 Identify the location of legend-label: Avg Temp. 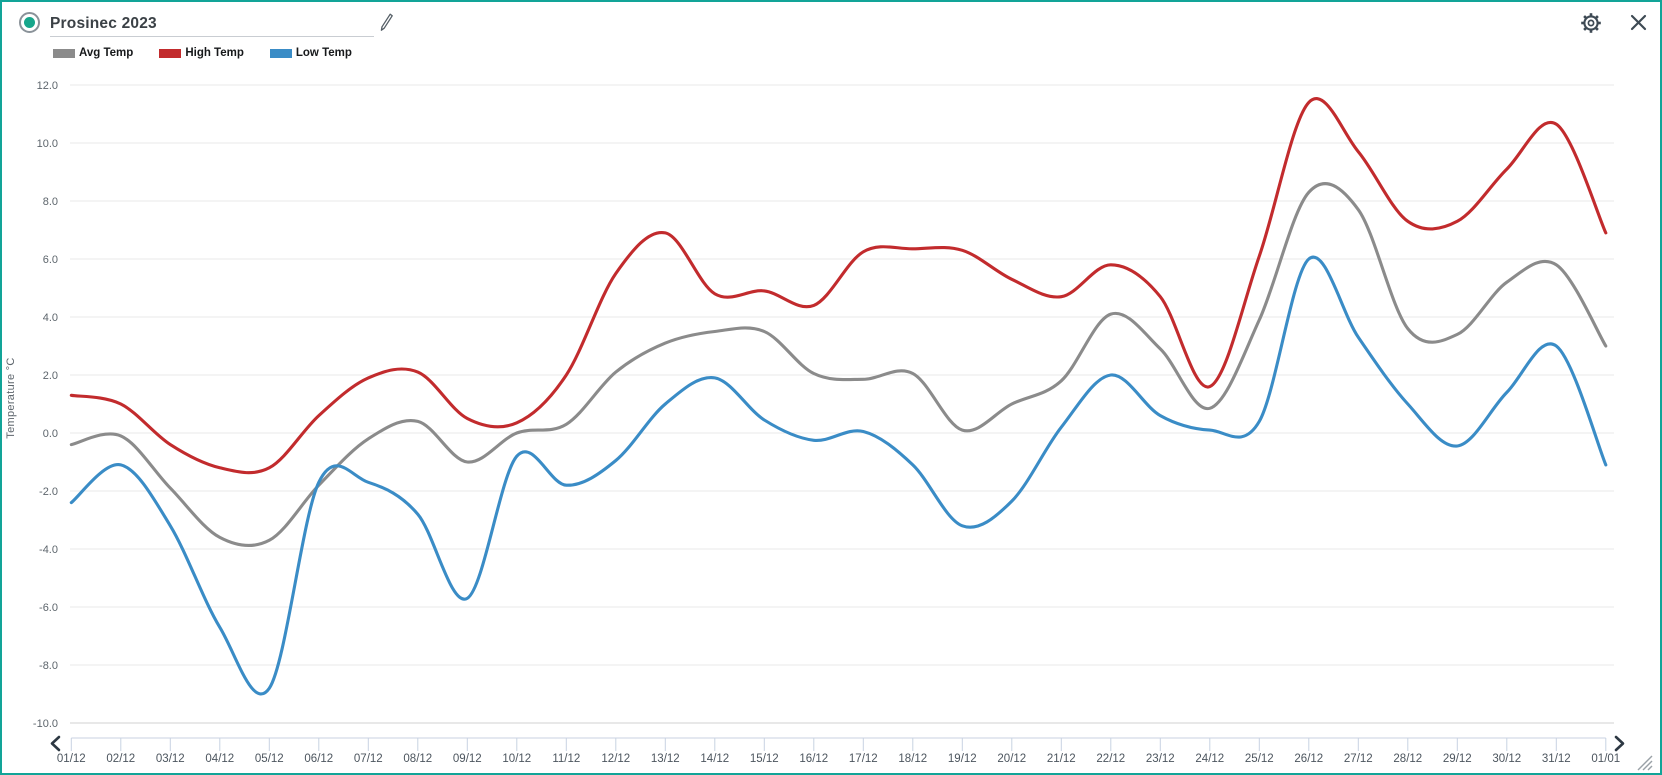
(106, 53).